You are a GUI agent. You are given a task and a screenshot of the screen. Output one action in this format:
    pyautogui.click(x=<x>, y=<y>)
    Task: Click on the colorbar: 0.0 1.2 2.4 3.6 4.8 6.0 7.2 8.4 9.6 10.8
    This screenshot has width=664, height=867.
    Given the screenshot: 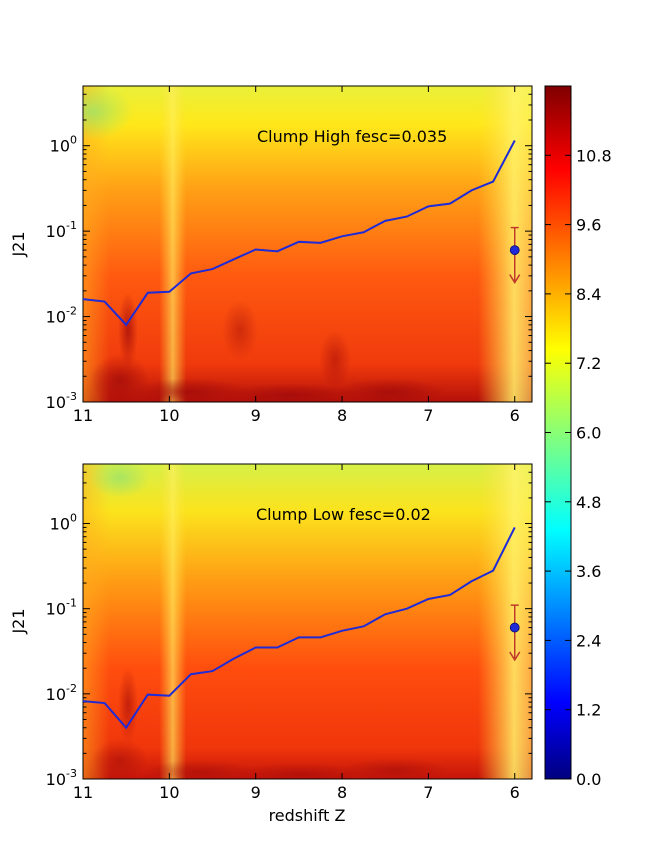 What is the action you would take?
    pyautogui.click(x=578, y=437)
    